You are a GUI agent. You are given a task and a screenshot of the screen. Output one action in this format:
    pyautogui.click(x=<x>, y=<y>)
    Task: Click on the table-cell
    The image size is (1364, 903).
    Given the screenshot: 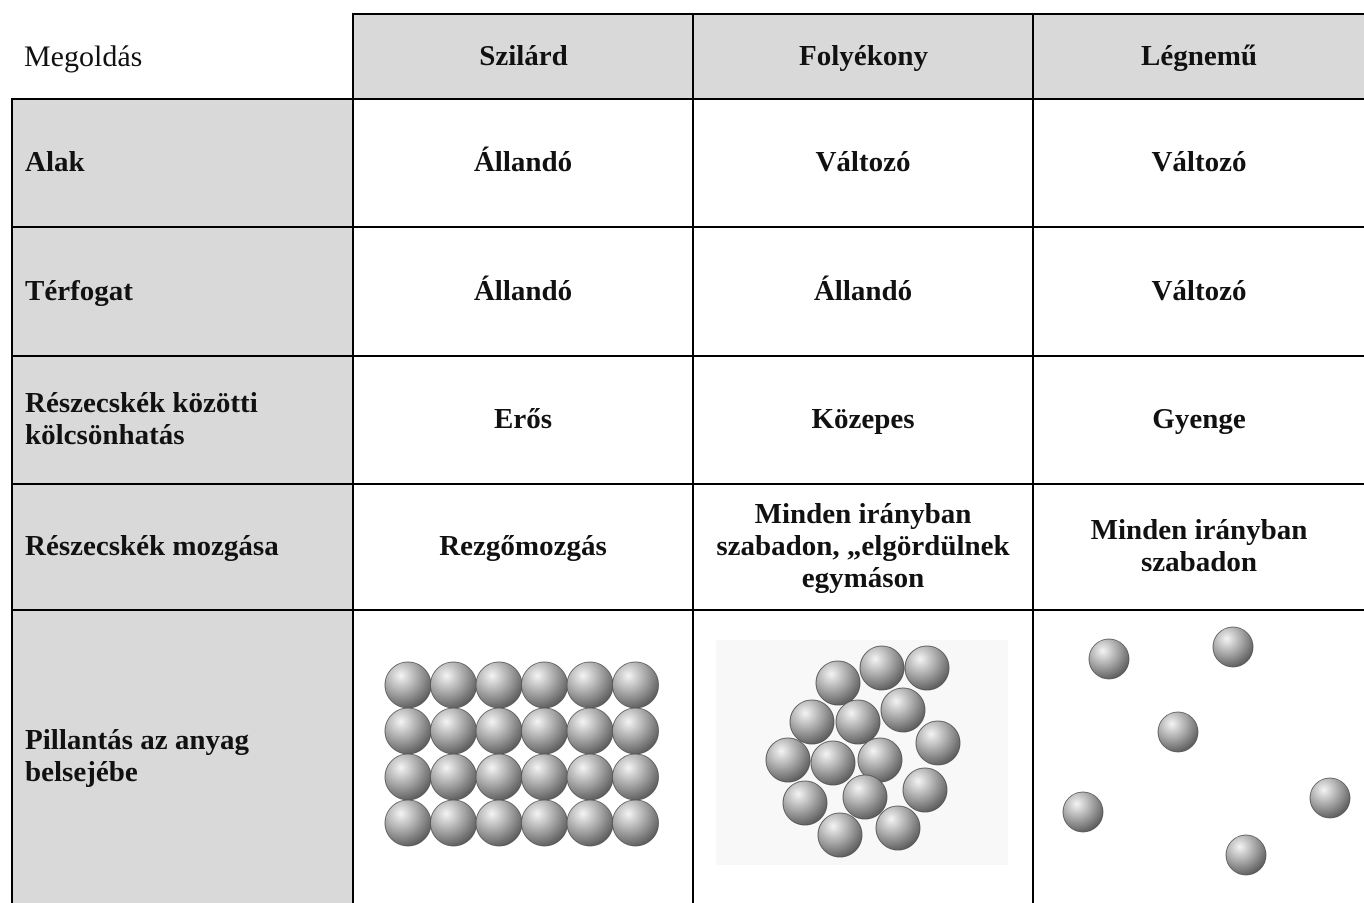 What is the action you would take?
    pyautogui.click(x=1198, y=756)
    